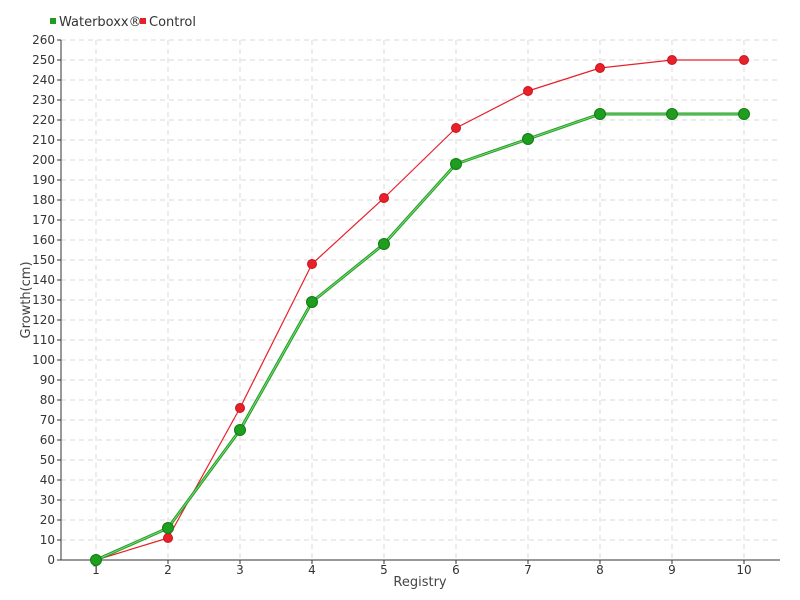 Image resolution: width=800 pixels, height=600 pixels. I want to click on legend-swatch-control, so click(143, 21).